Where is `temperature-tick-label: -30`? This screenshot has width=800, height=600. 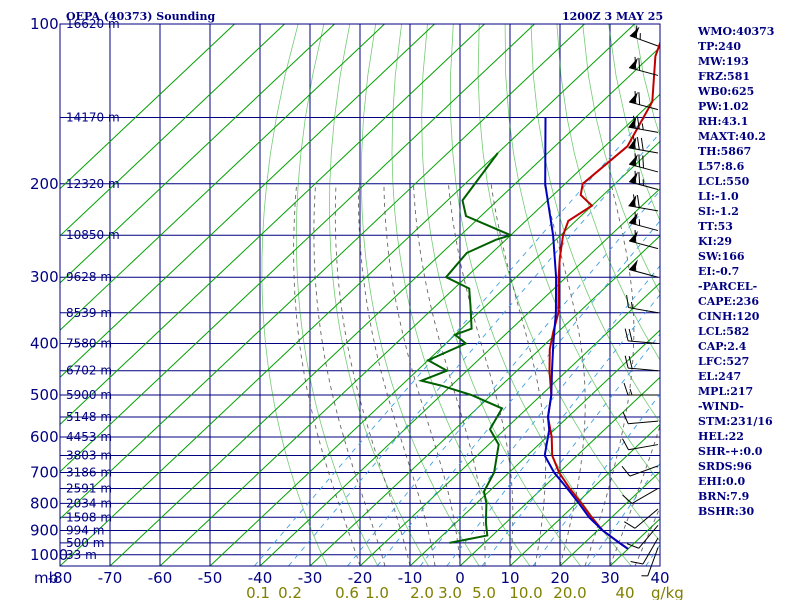
temperature-tick-label: -30 is located at coordinates (310, 578).